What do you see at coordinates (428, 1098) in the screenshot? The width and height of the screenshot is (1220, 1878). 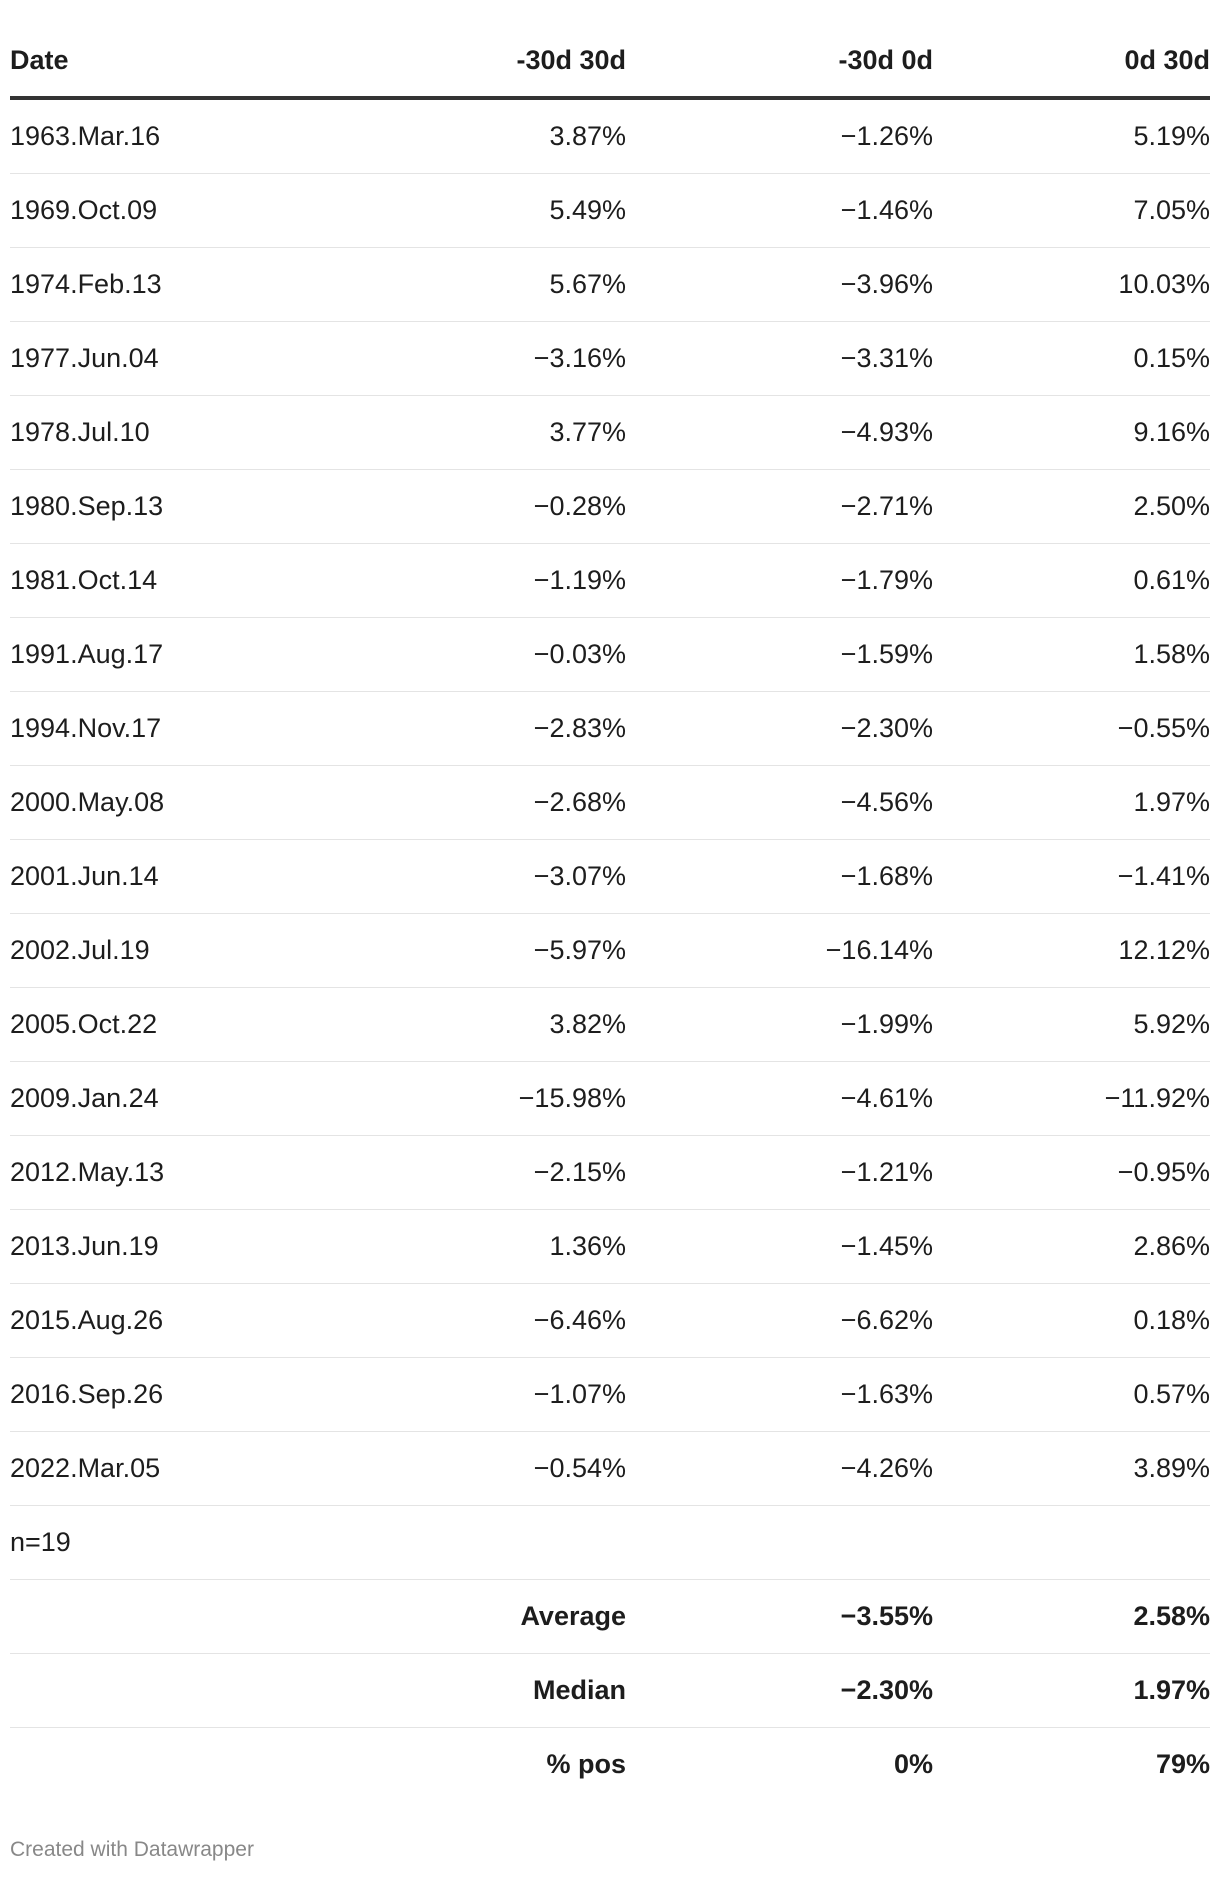 I see `minus30d-30d-cell: −15.98%` at bounding box center [428, 1098].